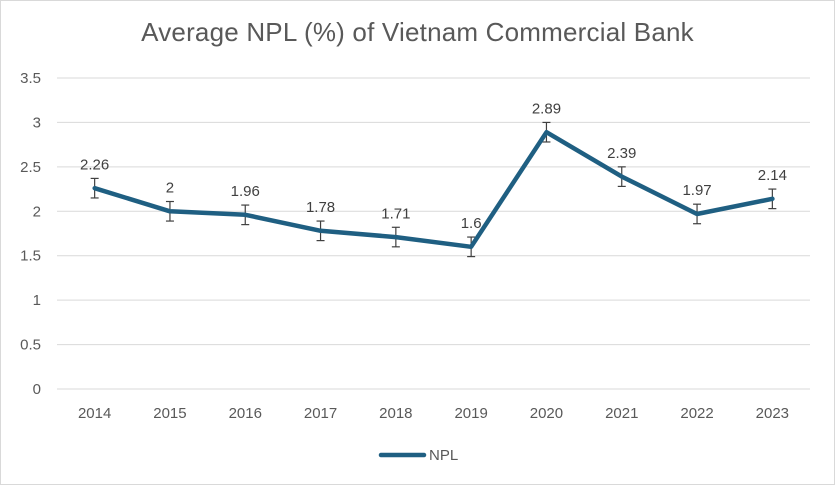 This screenshot has width=835, height=485. Describe the element at coordinates (320, 207) in the screenshot. I see `data-label-2017: 1.78` at that location.